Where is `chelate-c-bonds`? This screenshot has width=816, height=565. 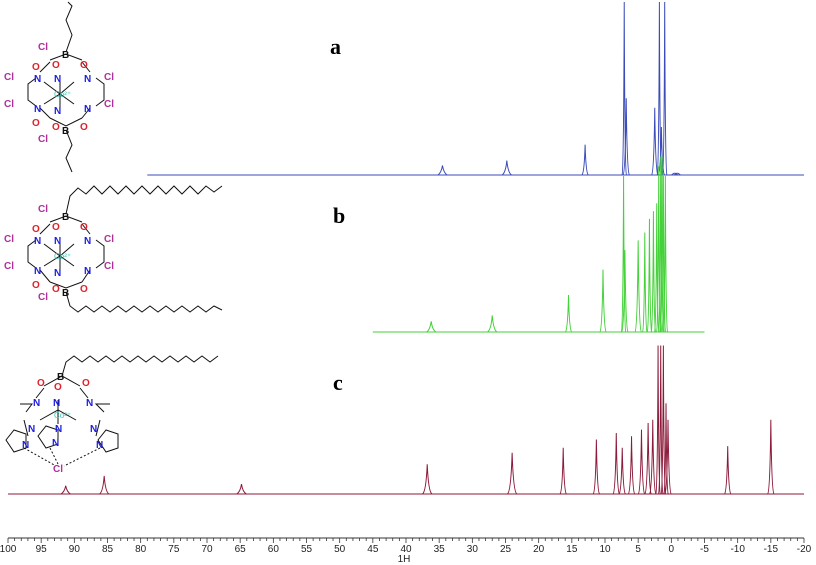 chelate-c-bonds is located at coordinates (58, 412).